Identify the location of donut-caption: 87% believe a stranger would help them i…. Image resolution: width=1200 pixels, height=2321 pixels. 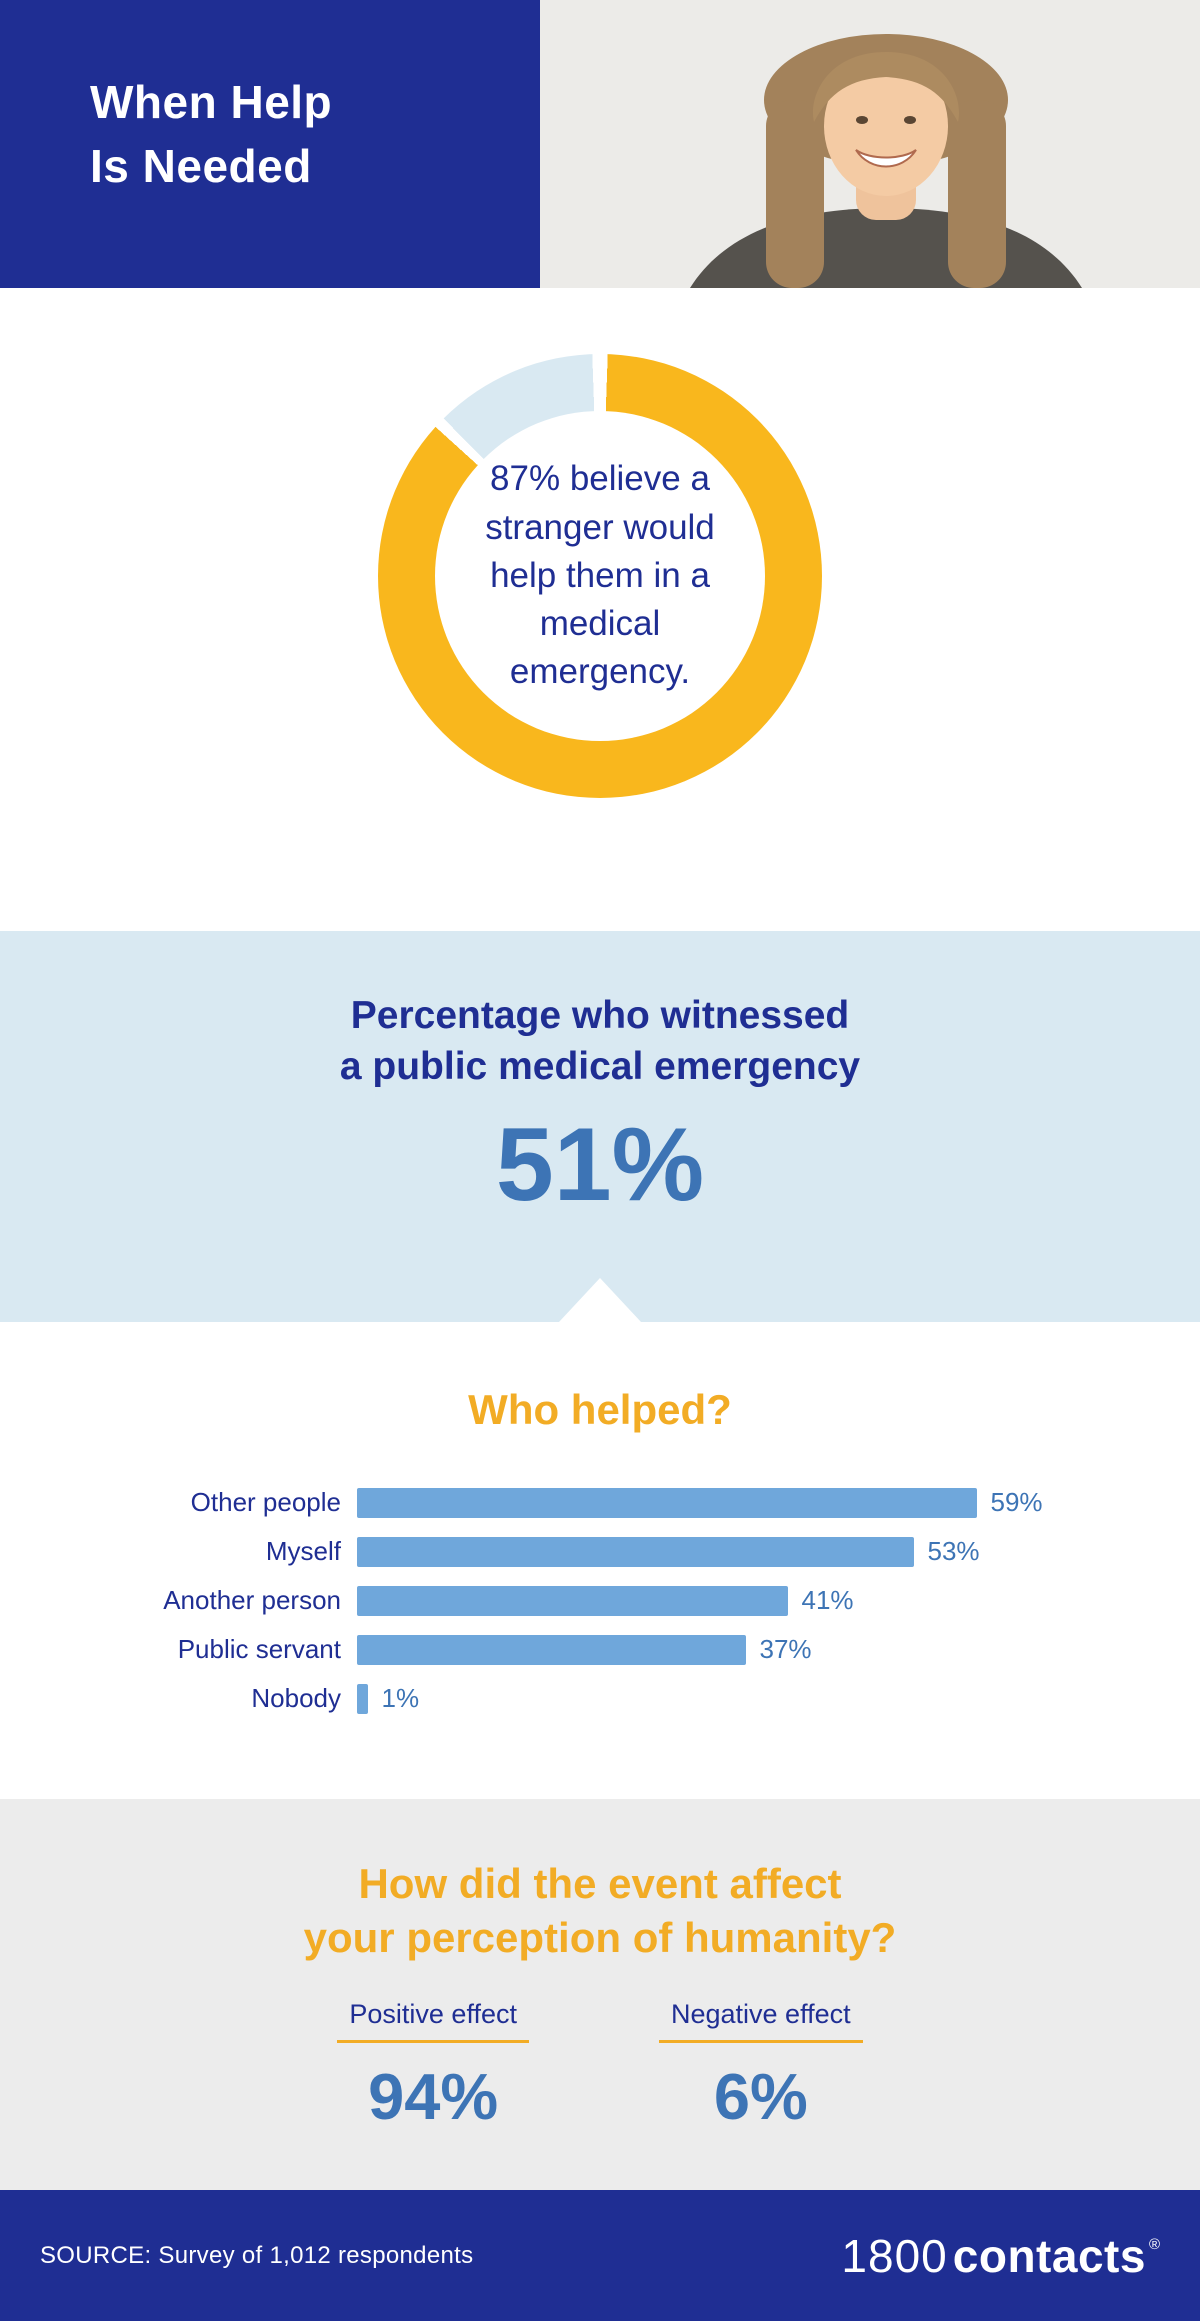
(600, 575).